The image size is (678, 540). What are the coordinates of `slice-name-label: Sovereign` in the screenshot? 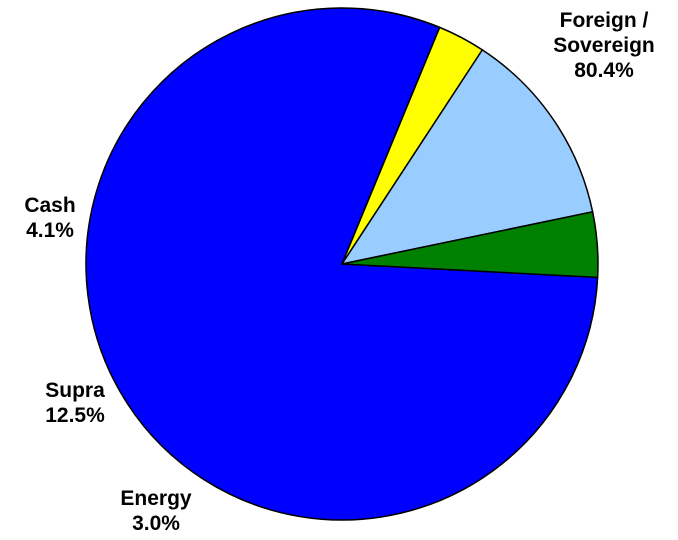 It's located at (604, 45).